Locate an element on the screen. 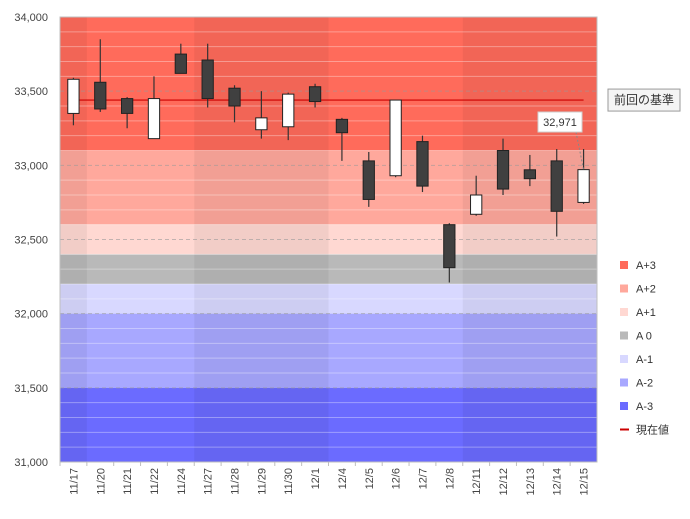 This screenshot has height=519, width=690. x-tick-label: 11/30 is located at coordinates (289, 481).